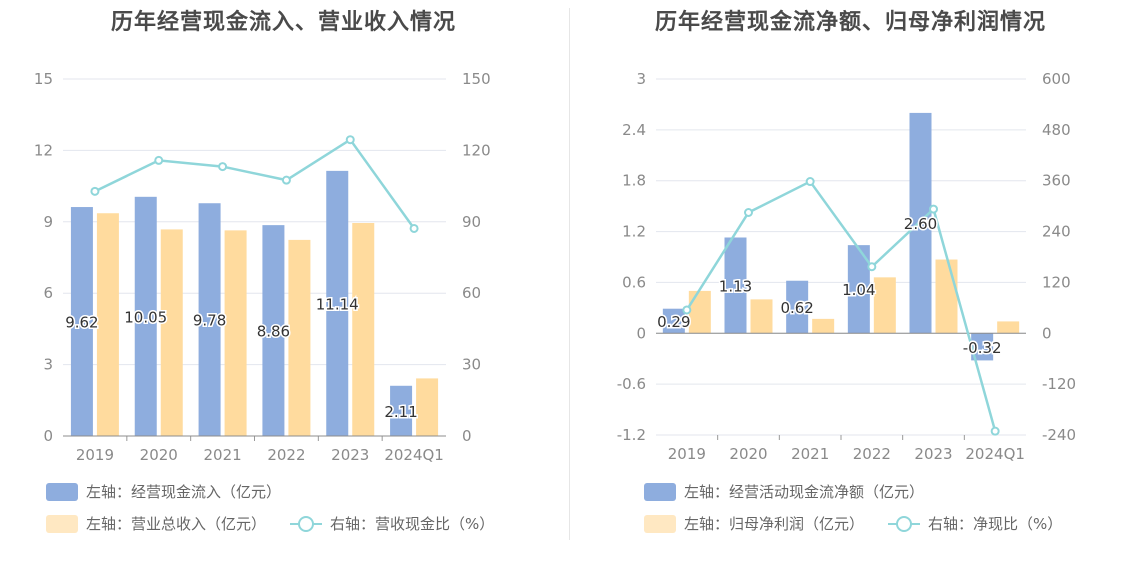 Image resolution: width=1134 pixels, height=582 pixels. I want to click on legend-swatch-net-cash, so click(660, 491).